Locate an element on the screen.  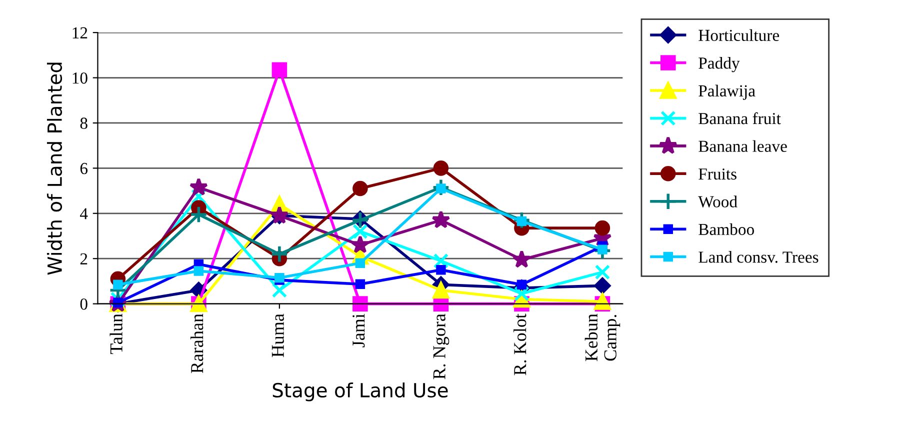
y-tick-label: 2 is located at coordinates (84, 258).